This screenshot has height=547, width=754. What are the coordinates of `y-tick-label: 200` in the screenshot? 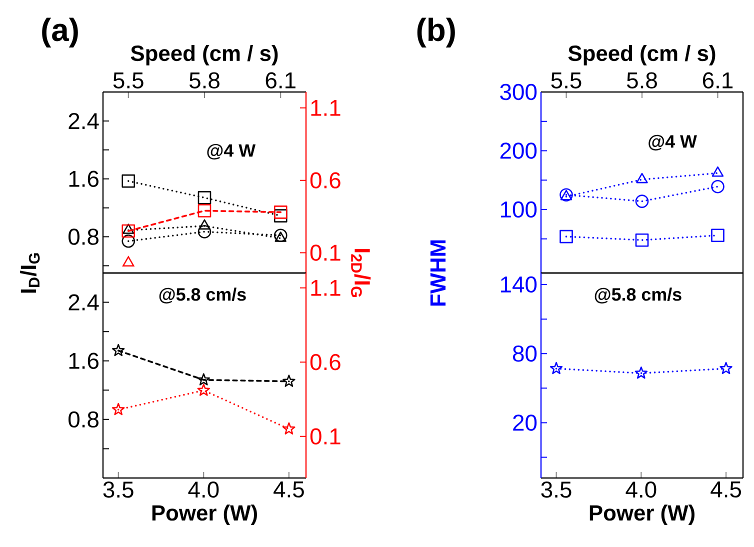 It's located at (518, 150).